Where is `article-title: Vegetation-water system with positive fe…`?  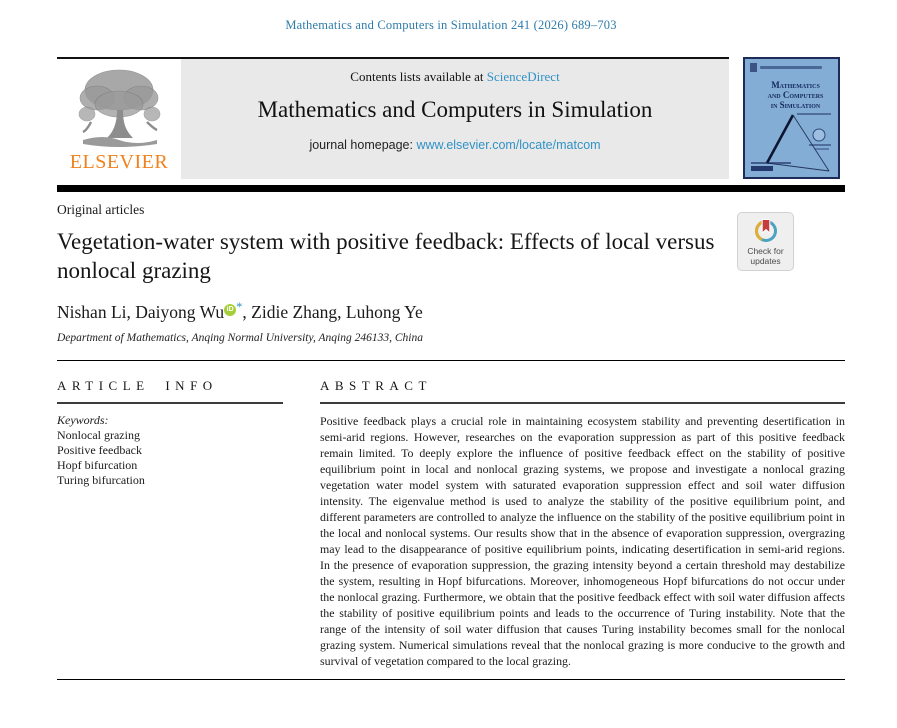
article-title: Vegetation-water system with positive fe… is located at coordinates (386, 256).